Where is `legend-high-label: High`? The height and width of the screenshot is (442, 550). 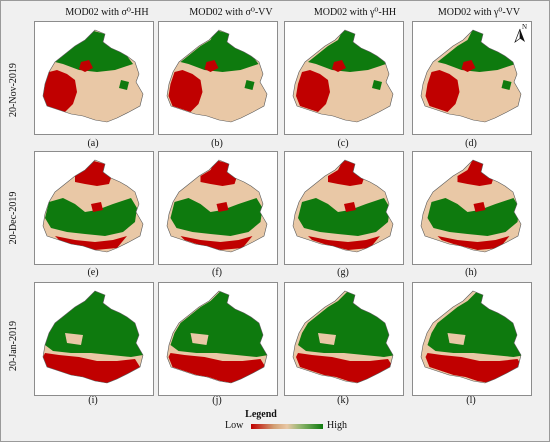 legend-high-label: High is located at coordinates (337, 425).